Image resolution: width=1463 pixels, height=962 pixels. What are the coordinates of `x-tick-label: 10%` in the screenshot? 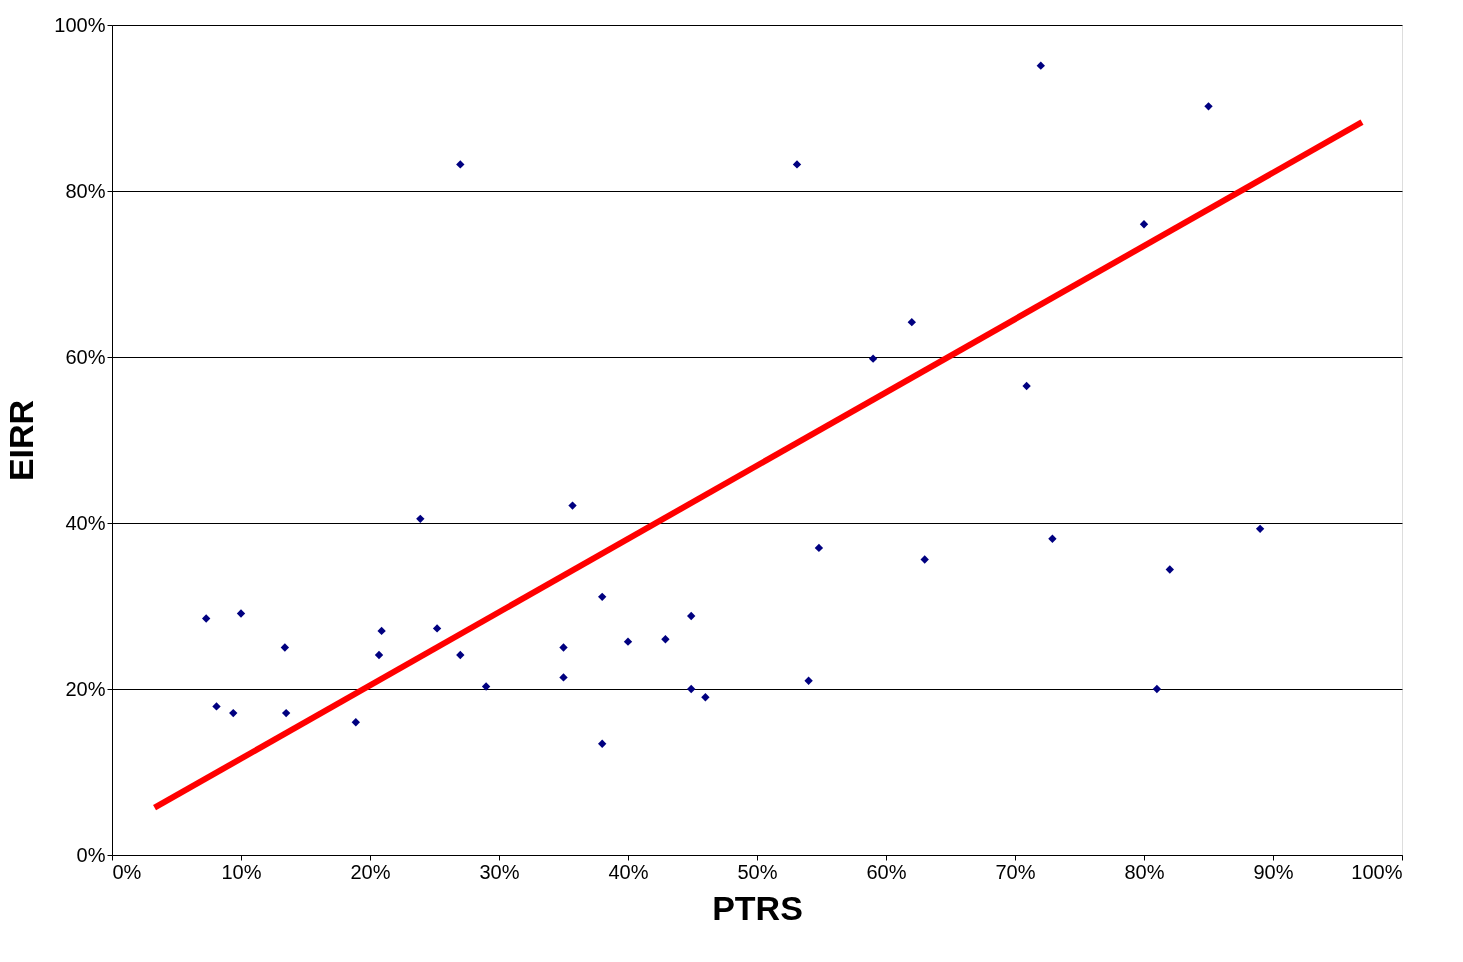 It's located at (241, 871).